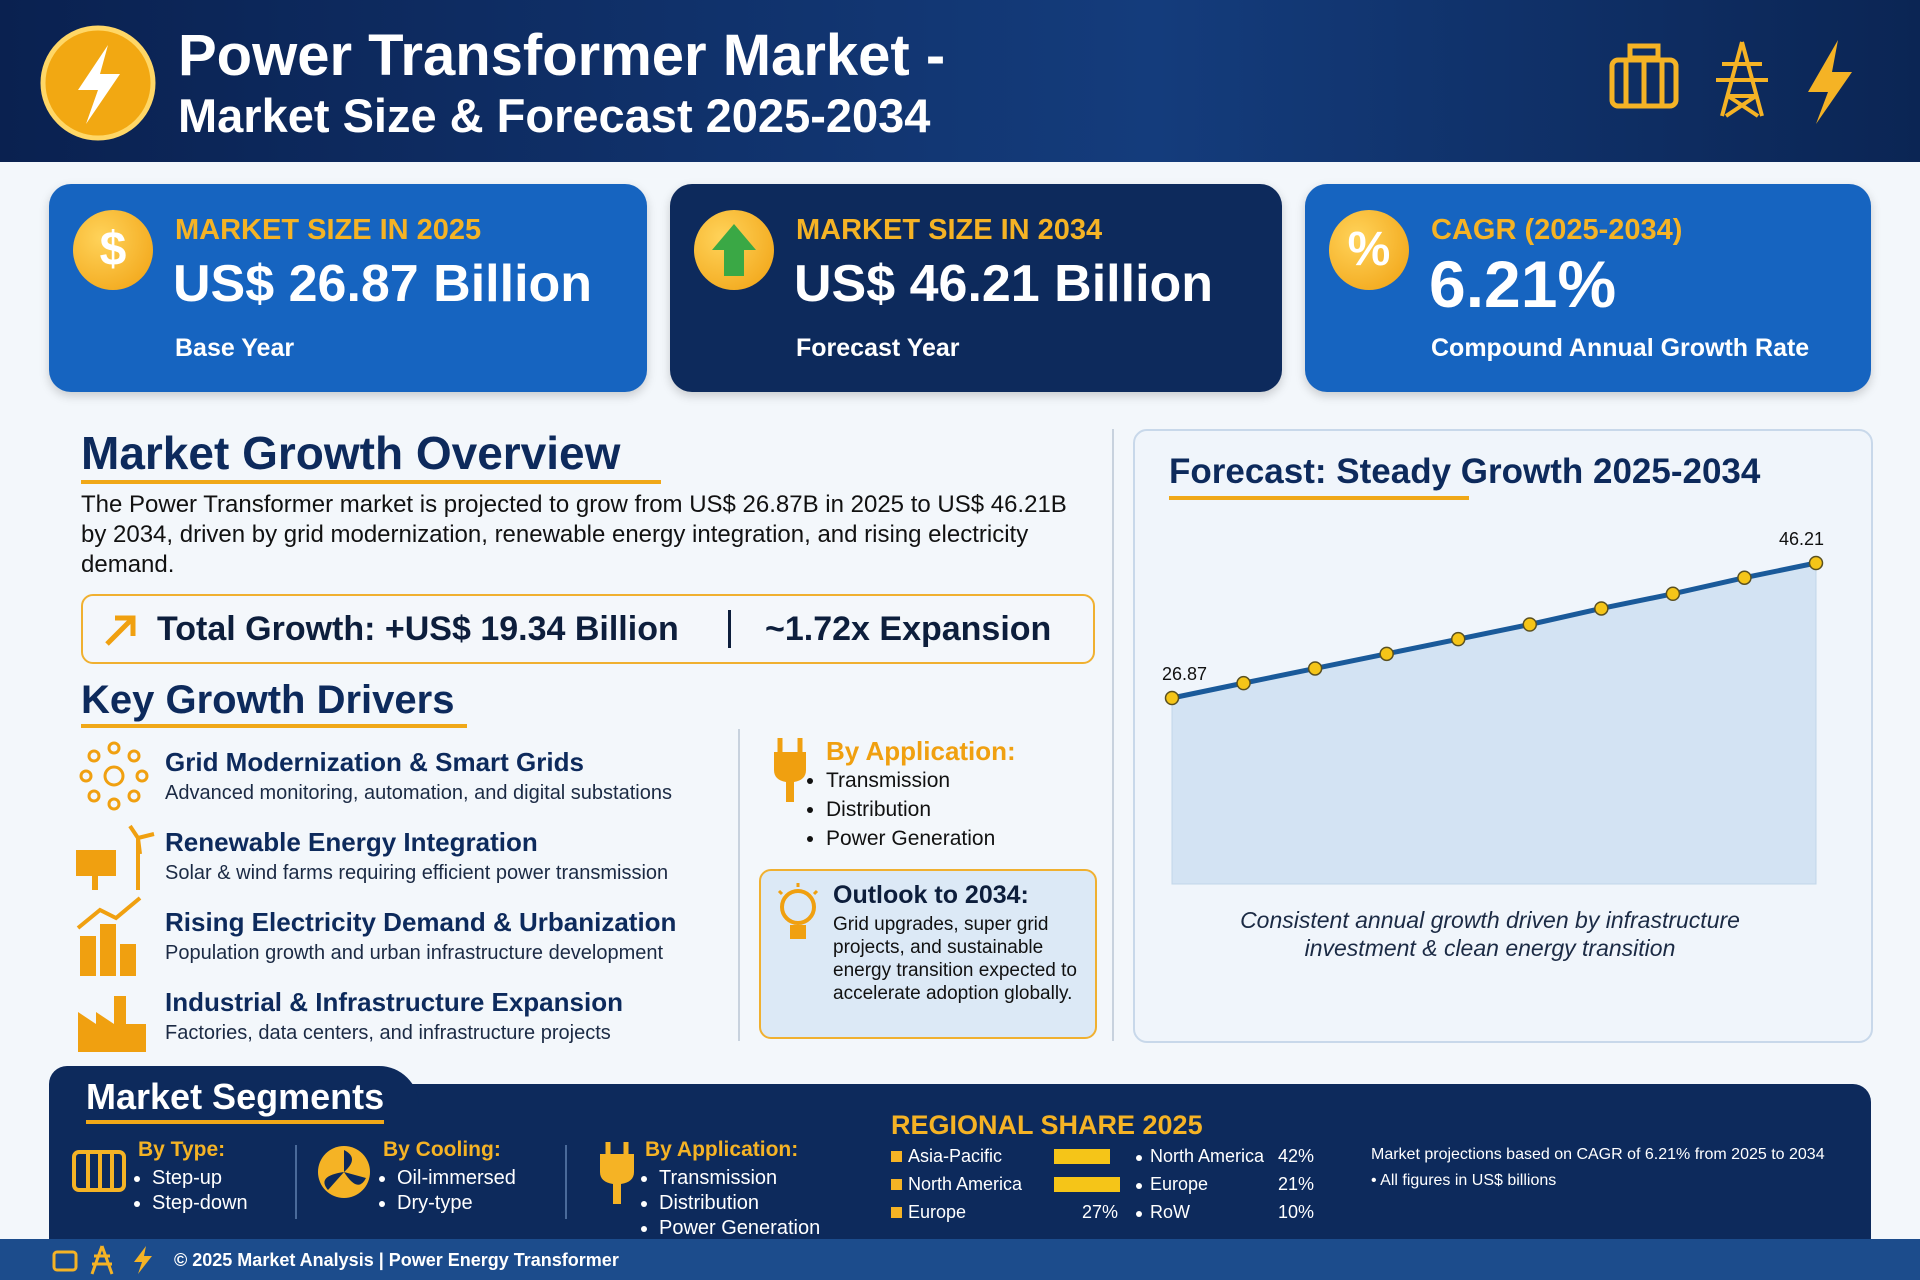 The height and width of the screenshot is (1280, 1920). I want to click on segment-list: TransmissionDistributionPower Generation, so click(729, 1203).